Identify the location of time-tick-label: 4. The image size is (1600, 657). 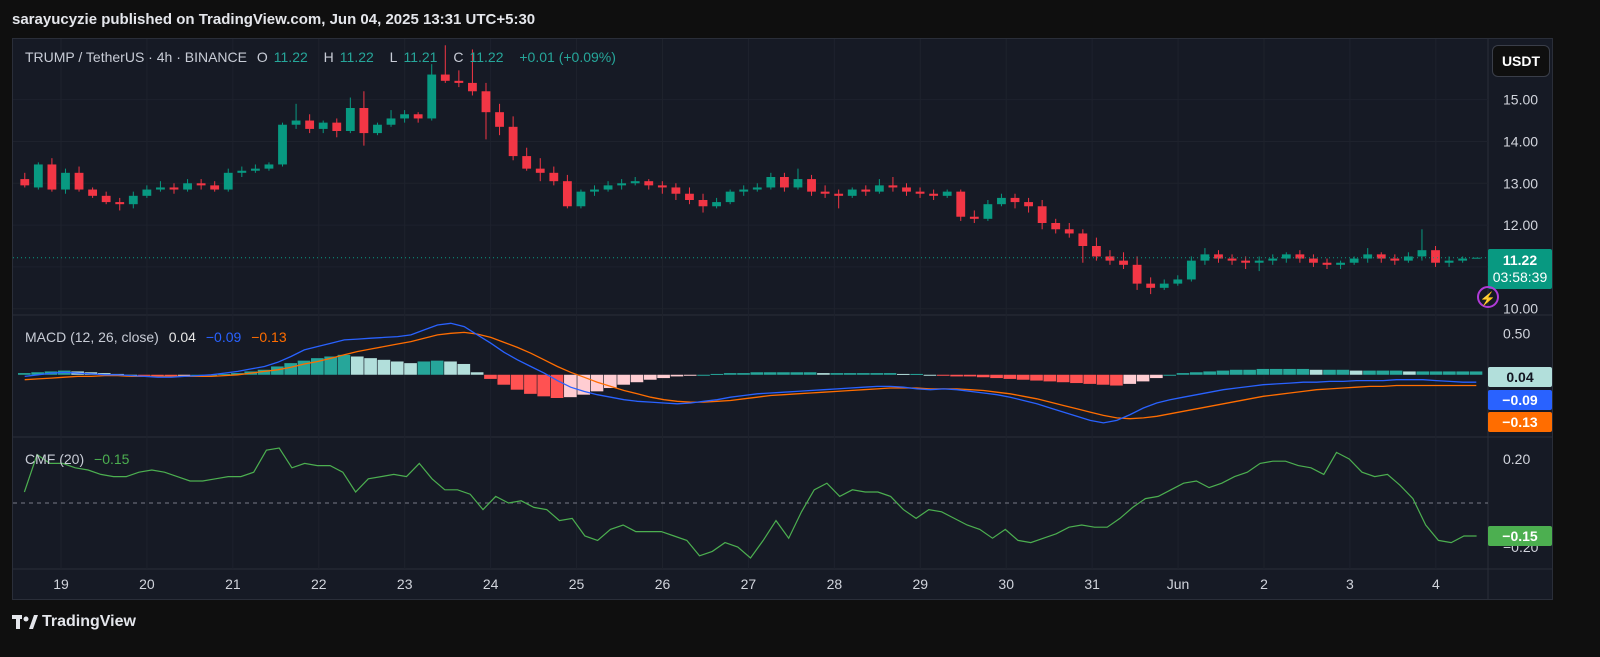
(1436, 584).